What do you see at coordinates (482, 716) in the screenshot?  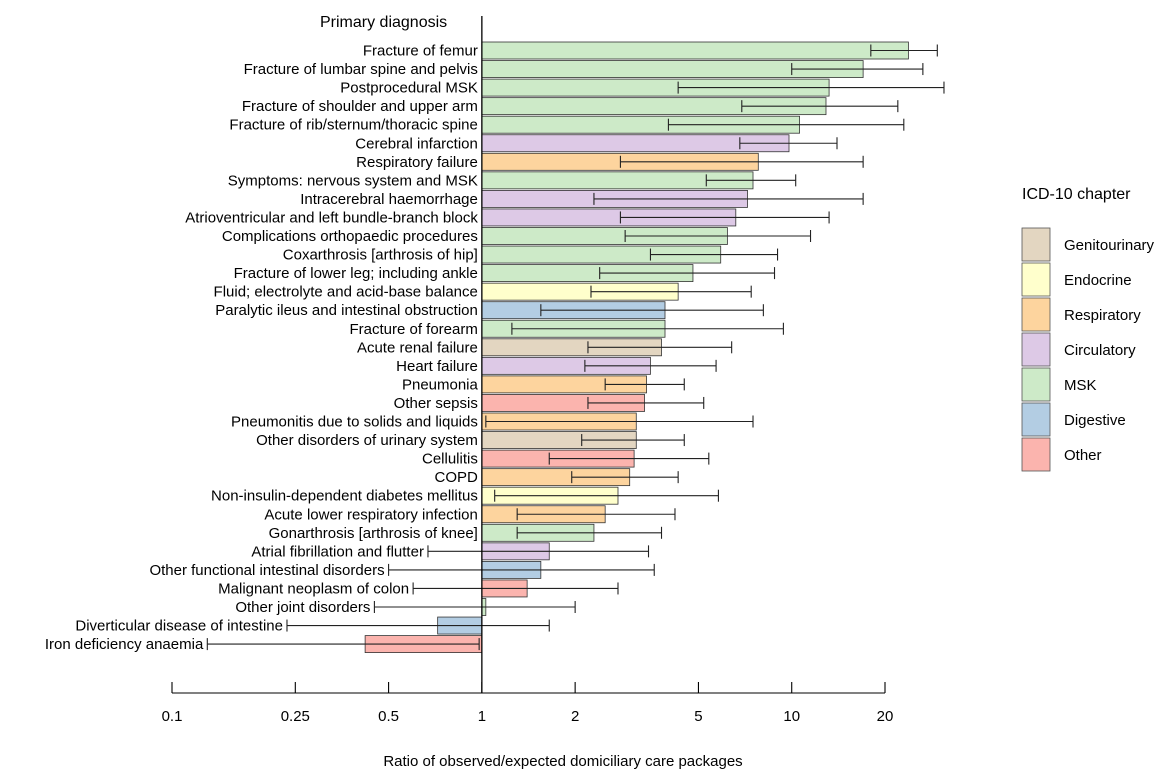 I see `x-tick-label: 1` at bounding box center [482, 716].